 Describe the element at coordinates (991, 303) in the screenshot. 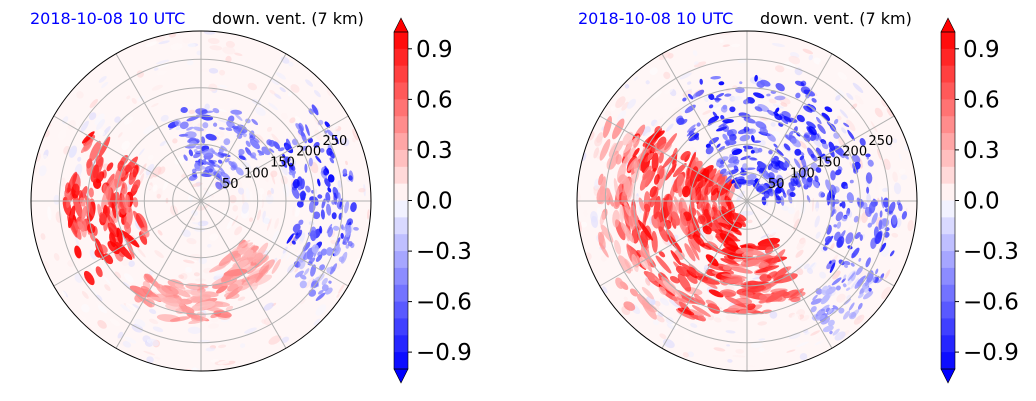

I see `colorbar-tick-label: −0.6` at that location.